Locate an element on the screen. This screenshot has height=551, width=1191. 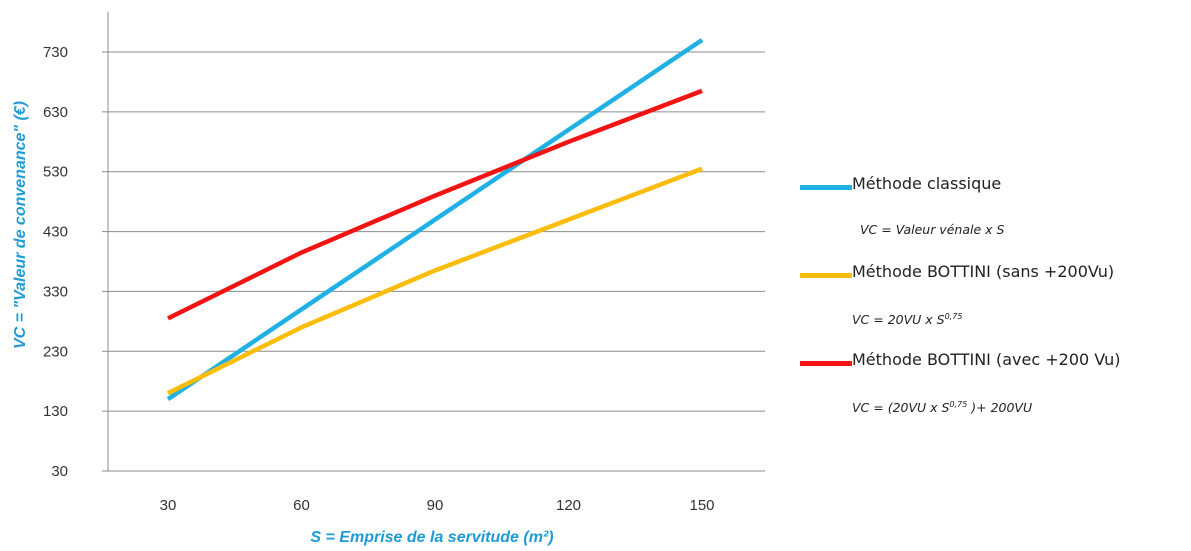
y-tick-label-30: 30 is located at coordinates (59, 471).